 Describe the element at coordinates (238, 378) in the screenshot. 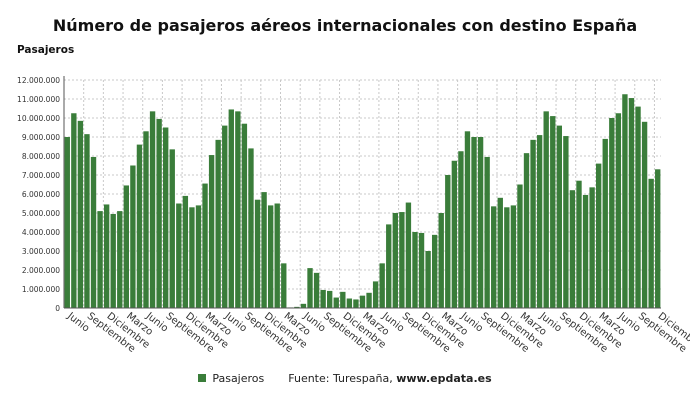

I see `legend-series-label: Pasajeros` at that location.